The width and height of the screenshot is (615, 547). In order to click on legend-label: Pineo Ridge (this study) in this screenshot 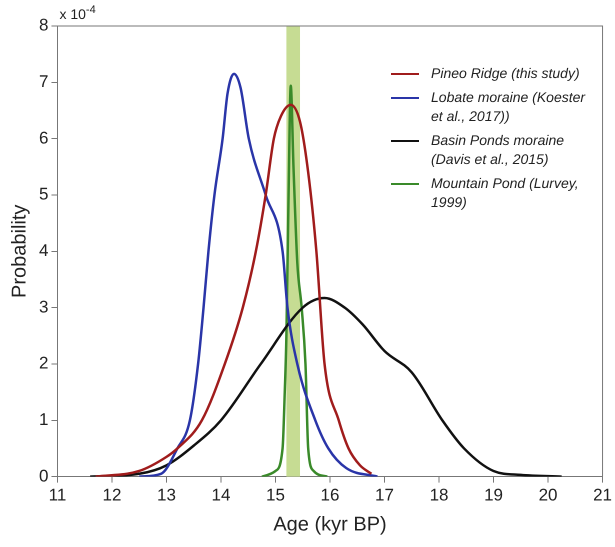, I will do `click(505, 73)`.